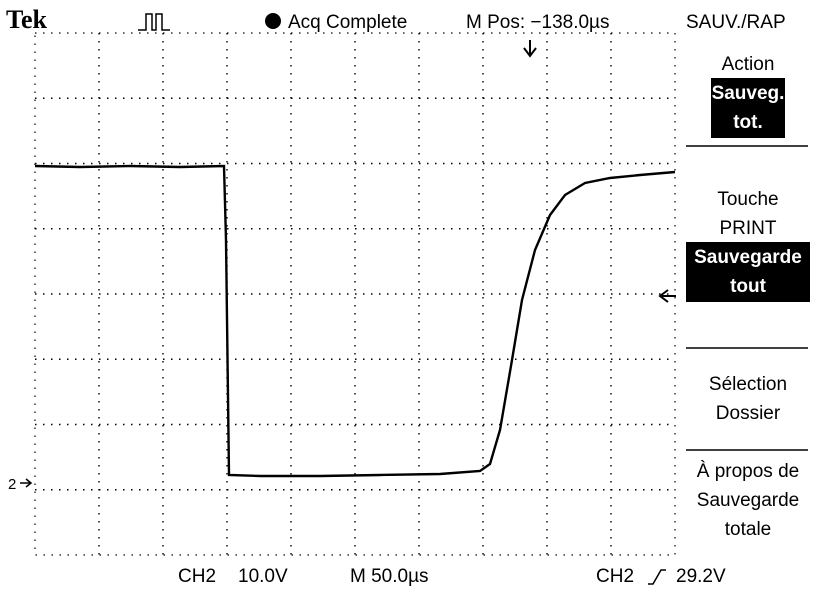 This screenshot has height=602, width=824. I want to click on footer-channel: CH2, so click(197, 576).